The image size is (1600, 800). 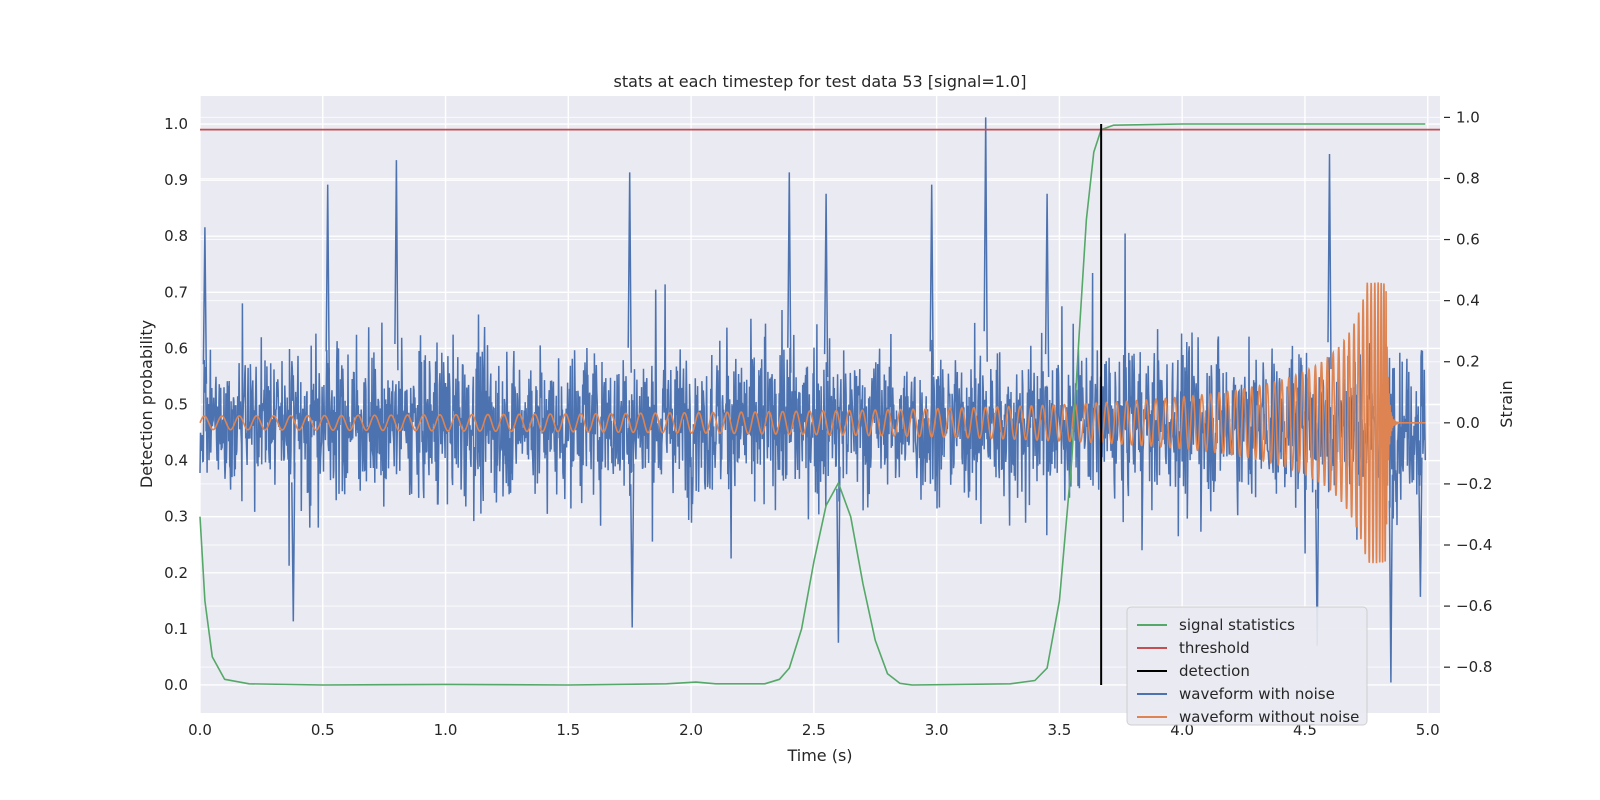 What do you see at coordinates (819, 755) in the screenshot?
I see `x-axis-label: Time (s)` at bounding box center [819, 755].